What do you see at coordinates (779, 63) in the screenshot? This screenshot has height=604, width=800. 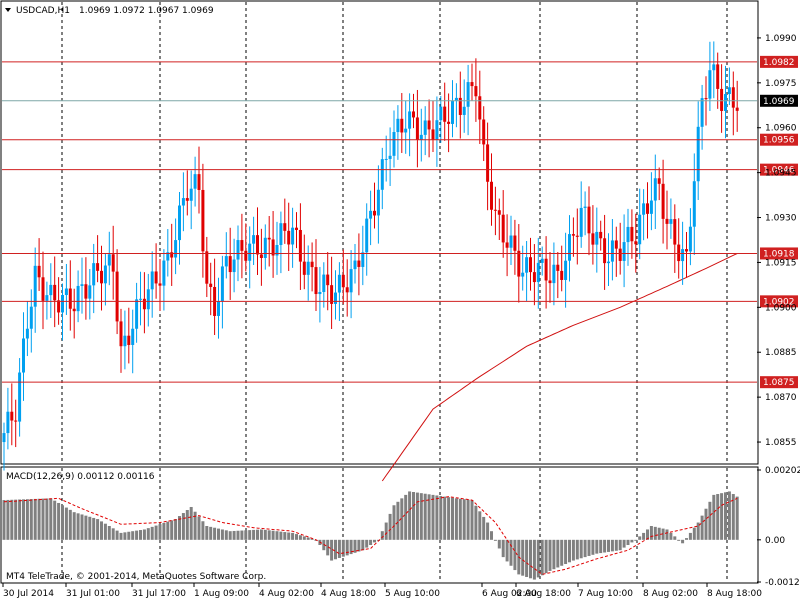 I see `level-price-label: 1.0982` at bounding box center [779, 63].